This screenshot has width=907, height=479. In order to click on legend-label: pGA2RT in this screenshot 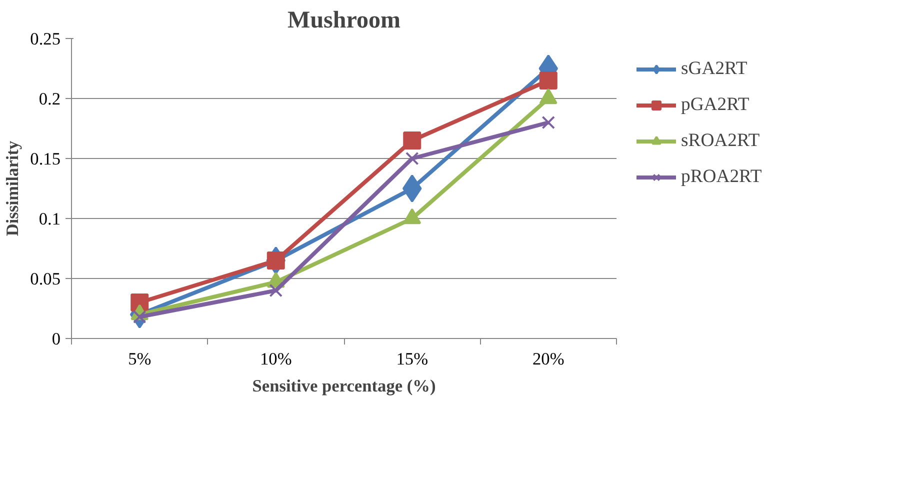, I will do `click(715, 105)`.